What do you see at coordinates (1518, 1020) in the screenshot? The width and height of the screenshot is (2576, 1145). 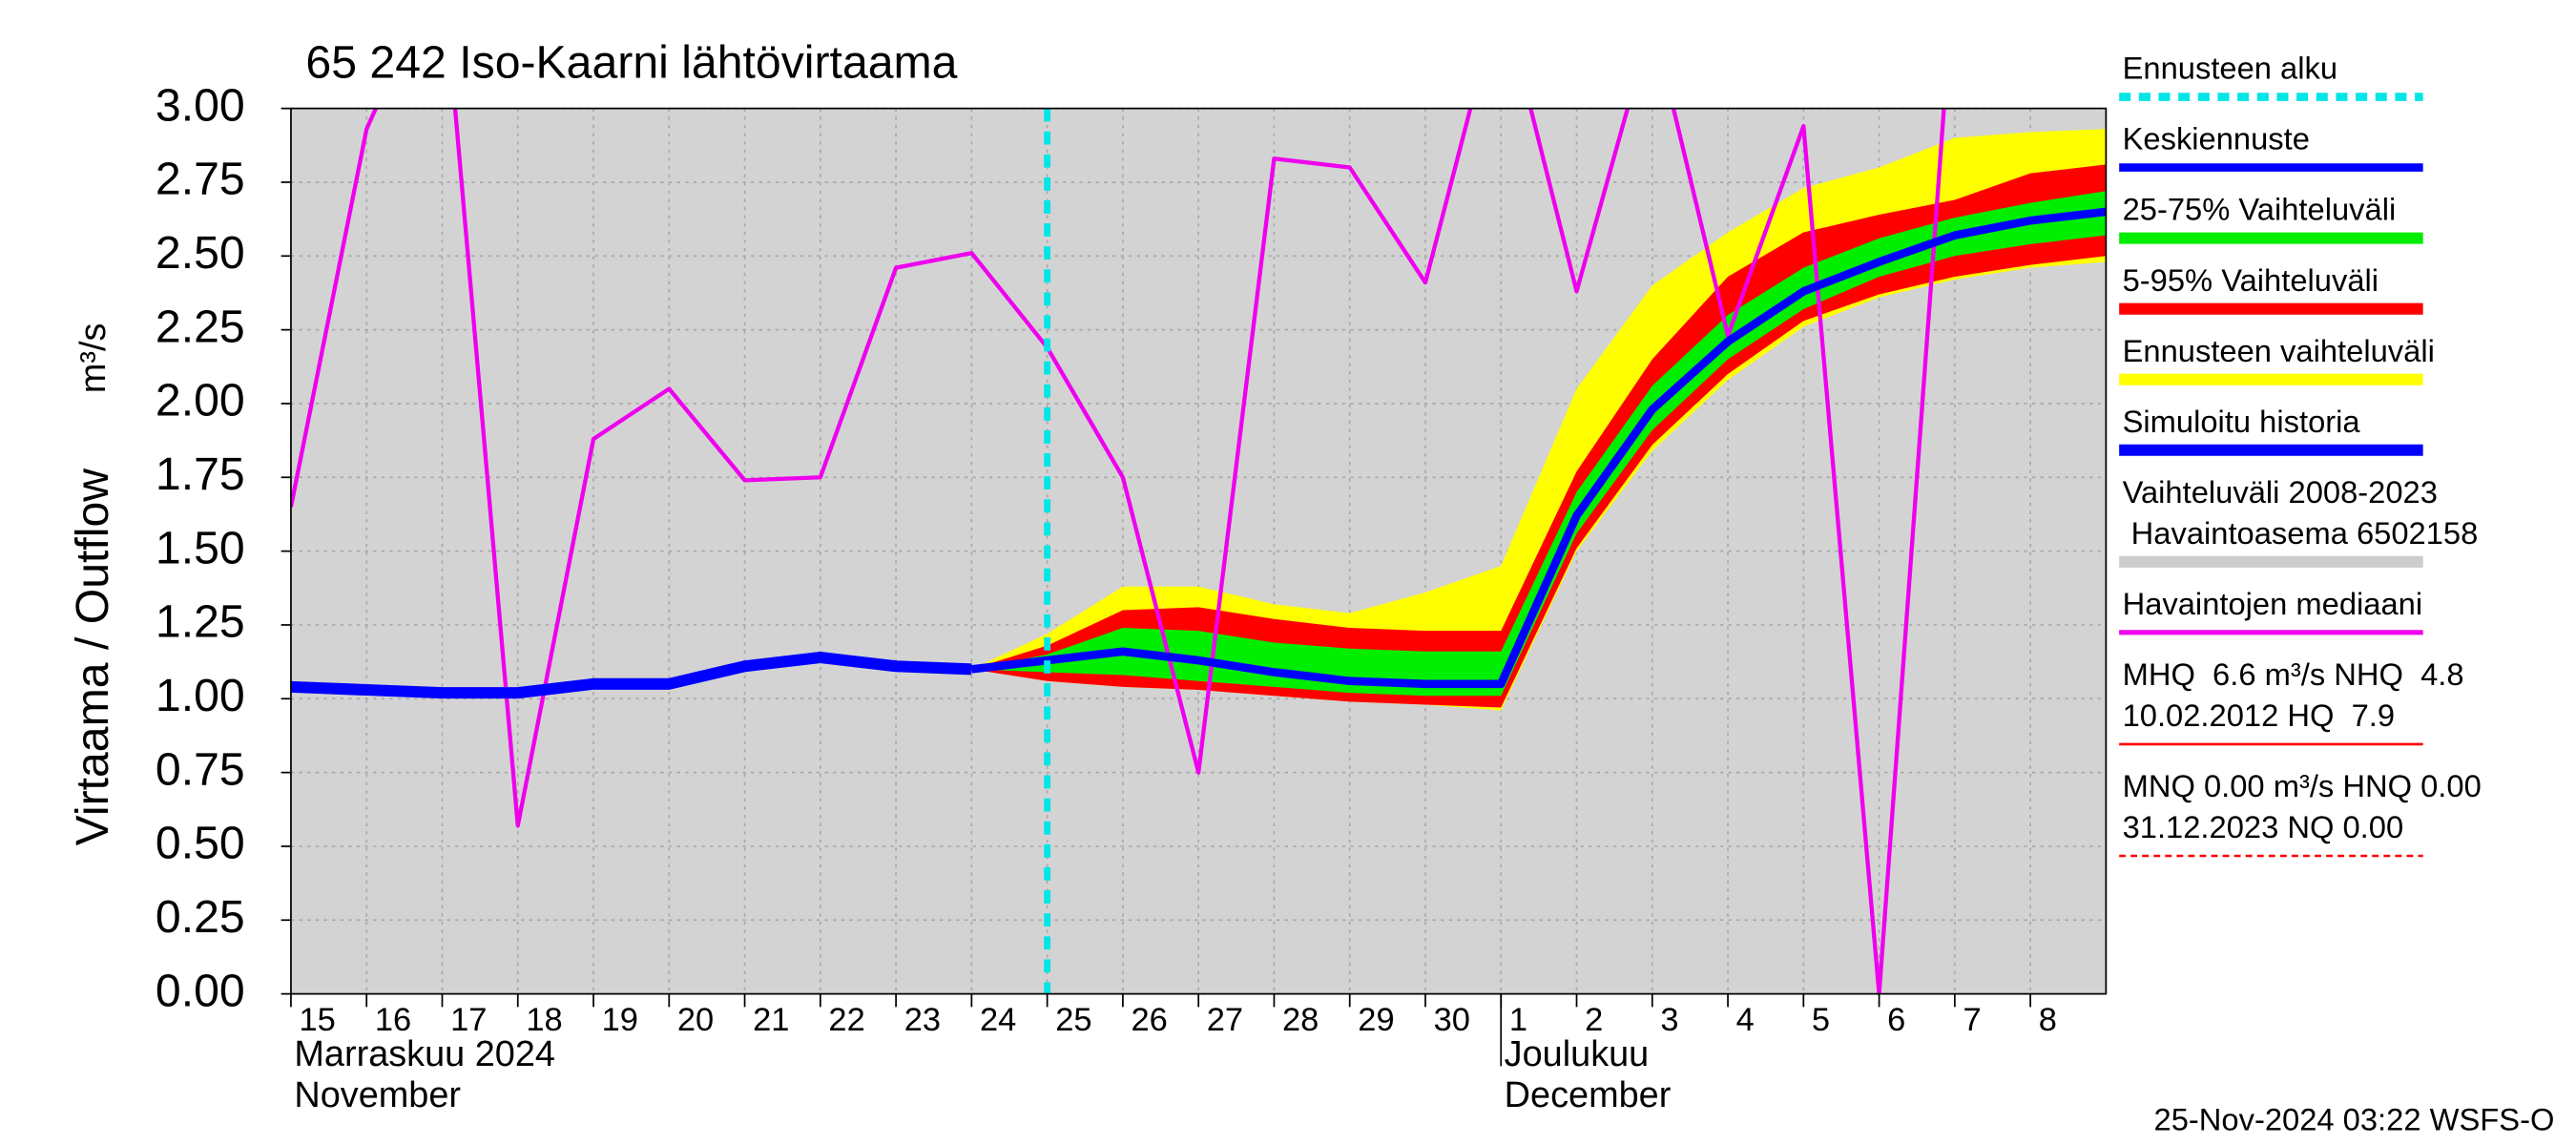 I see `x-tick-label: 1` at bounding box center [1518, 1020].